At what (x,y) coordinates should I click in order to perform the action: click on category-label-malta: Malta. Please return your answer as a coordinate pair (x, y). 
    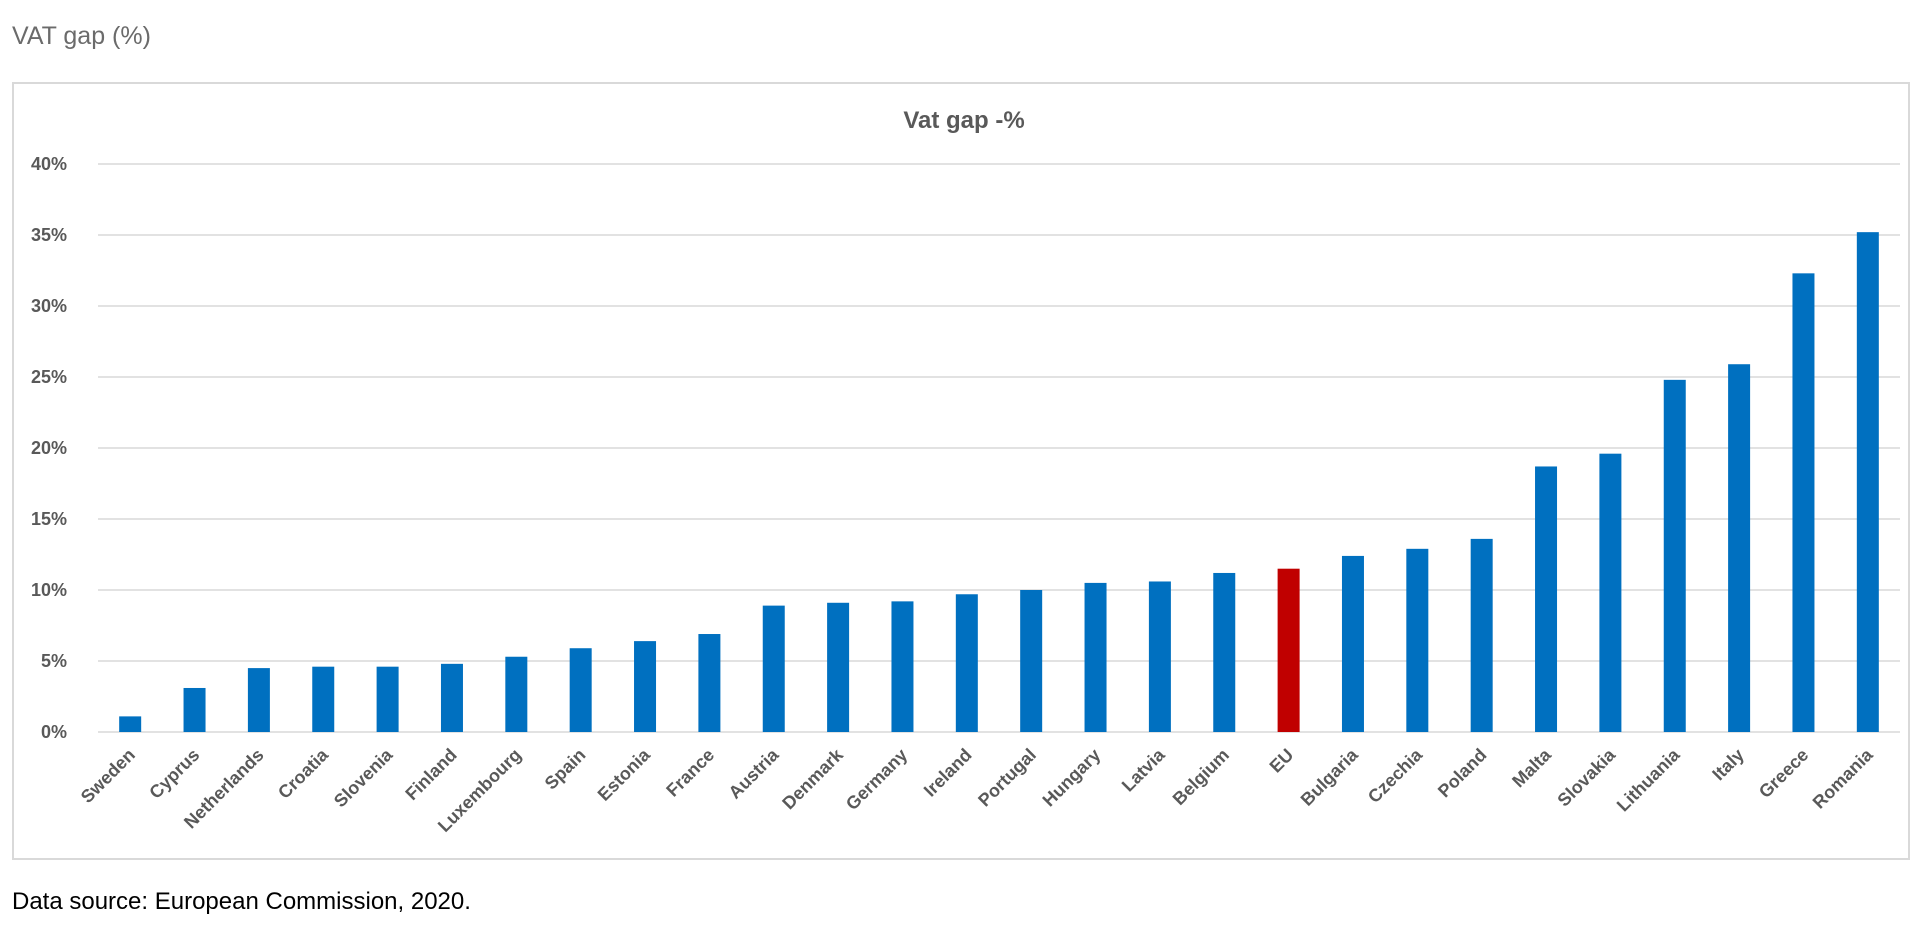
    Looking at the image, I should click on (1531, 767).